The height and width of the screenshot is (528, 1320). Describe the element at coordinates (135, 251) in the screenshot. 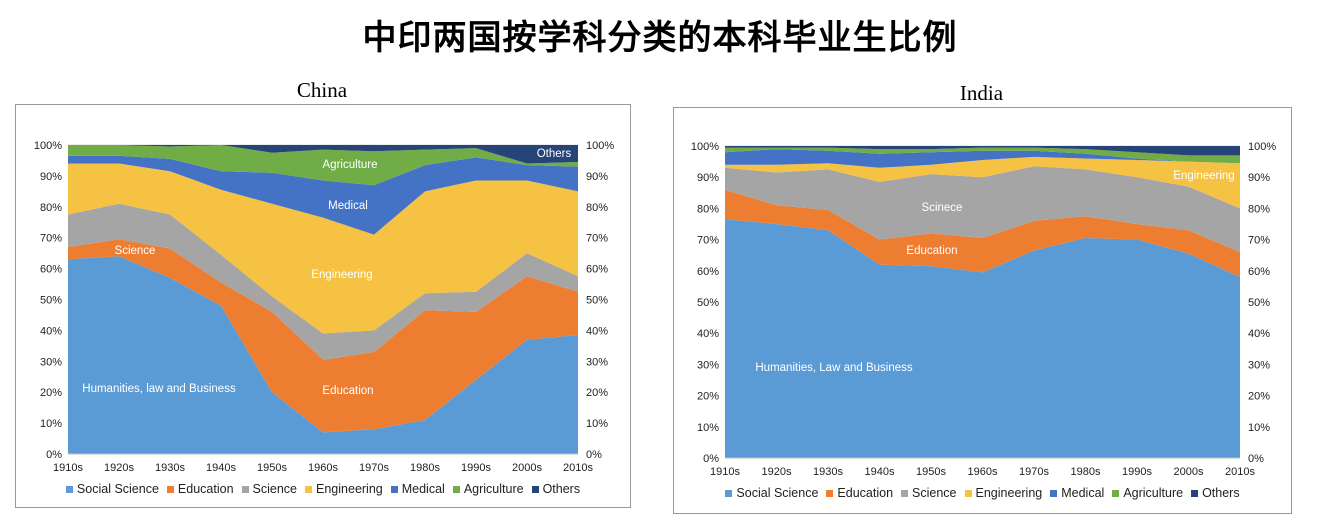

I see `china-label-science: Science` at that location.